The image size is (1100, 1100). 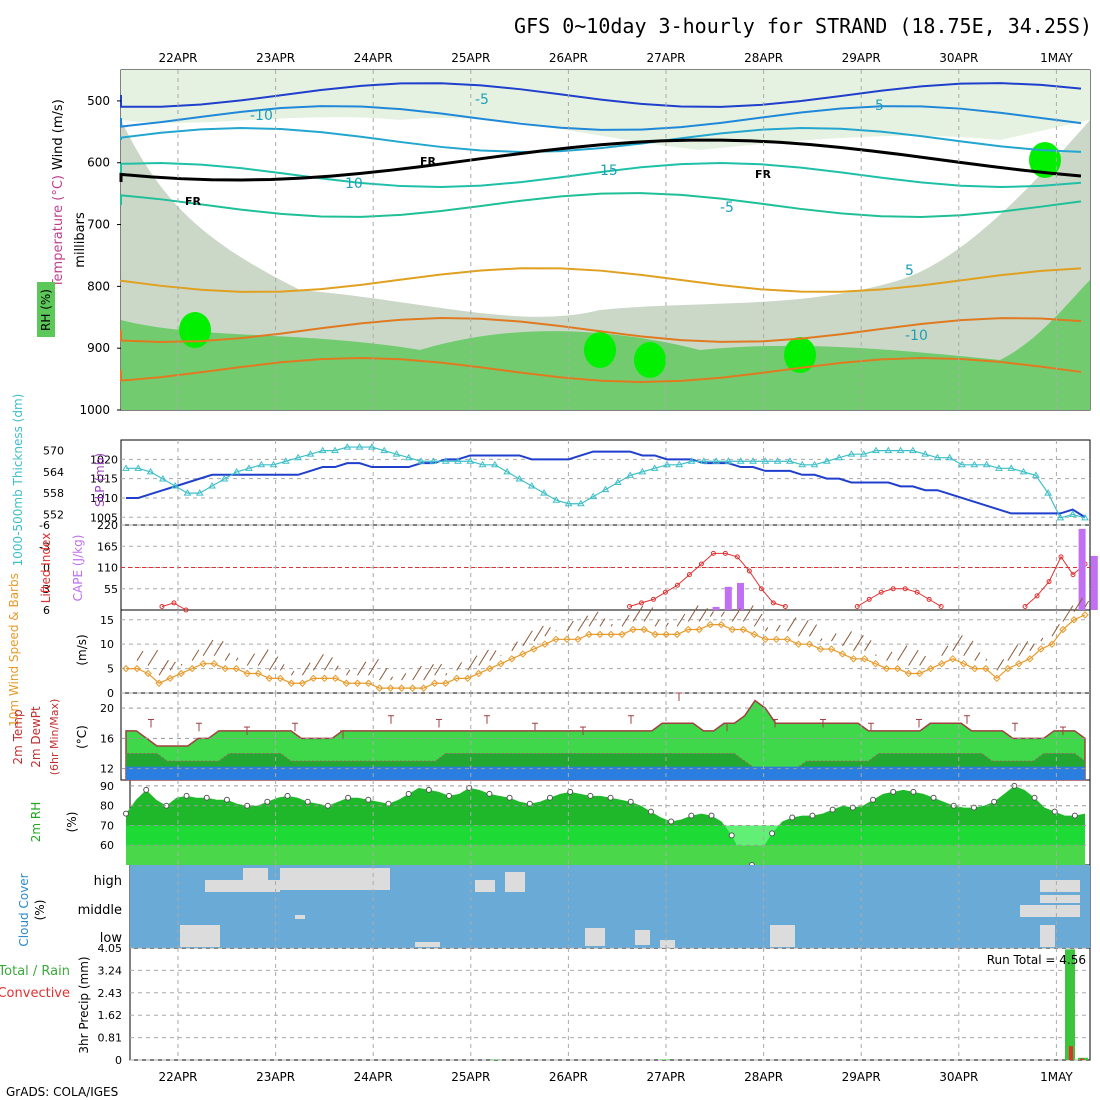 What do you see at coordinates (108, 881) in the screenshot?
I see `cloud-level-label: high` at bounding box center [108, 881].